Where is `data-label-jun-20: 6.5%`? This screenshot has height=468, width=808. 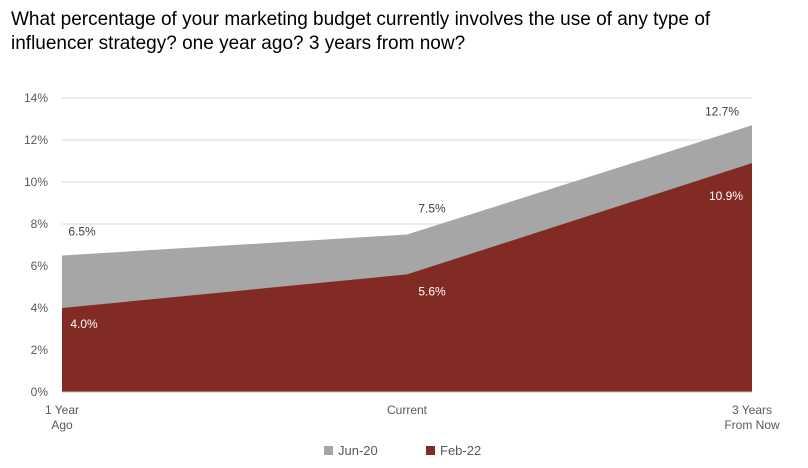
data-label-jun-20: 6.5% is located at coordinates (82, 232).